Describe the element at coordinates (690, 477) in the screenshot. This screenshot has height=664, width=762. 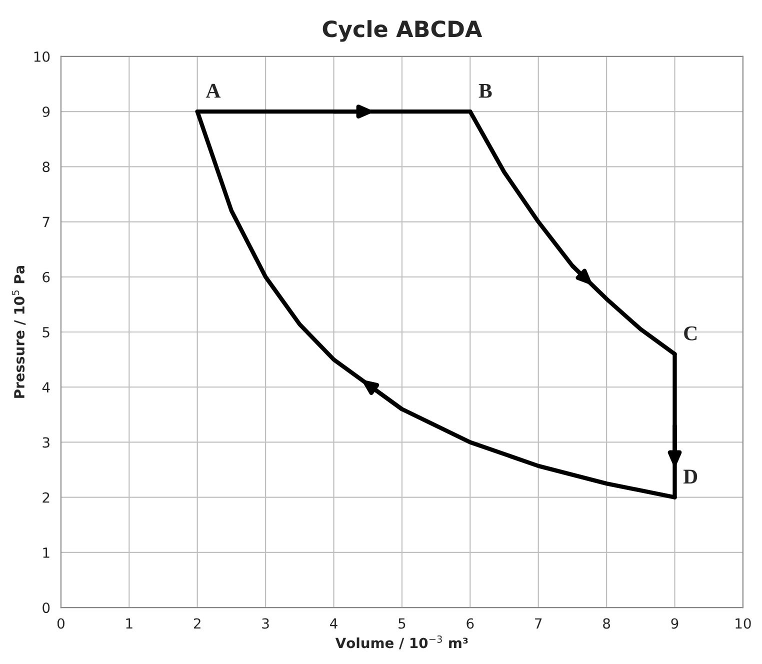
I see `annotation: D` at that location.